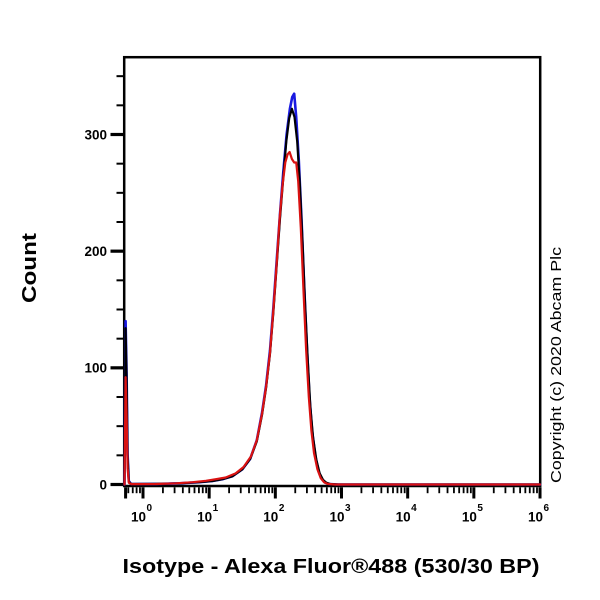 The height and width of the screenshot is (600, 600). What do you see at coordinates (547, 508) in the screenshot?
I see `x-tick-label-exponent: 6` at bounding box center [547, 508].